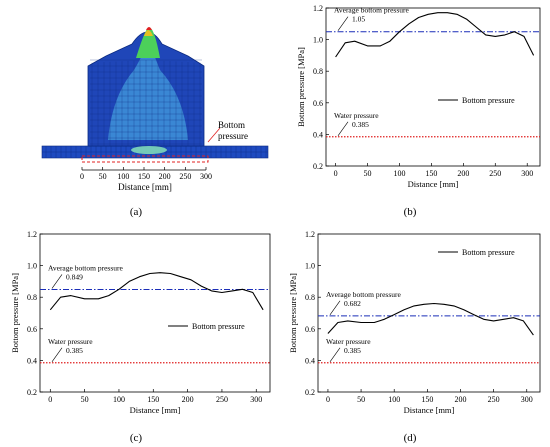 This screenshot has height=447, width=550. I want to click on annotation-bottom: Bottom, so click(231, 125).